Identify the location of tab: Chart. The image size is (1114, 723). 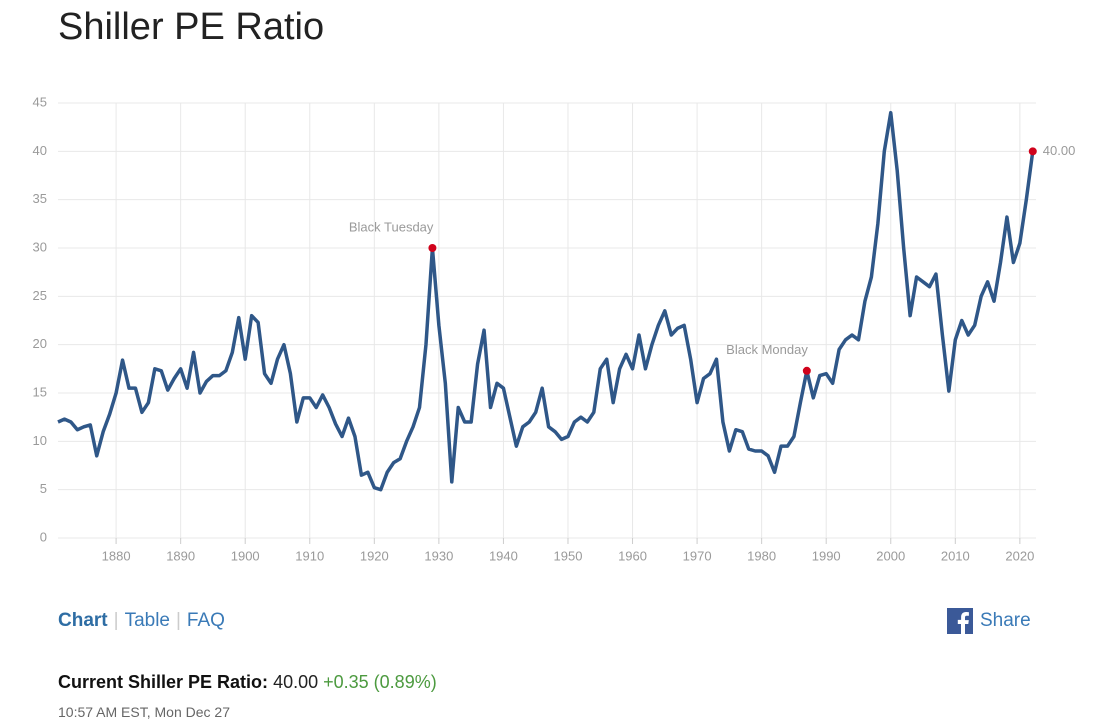
(83, 620).